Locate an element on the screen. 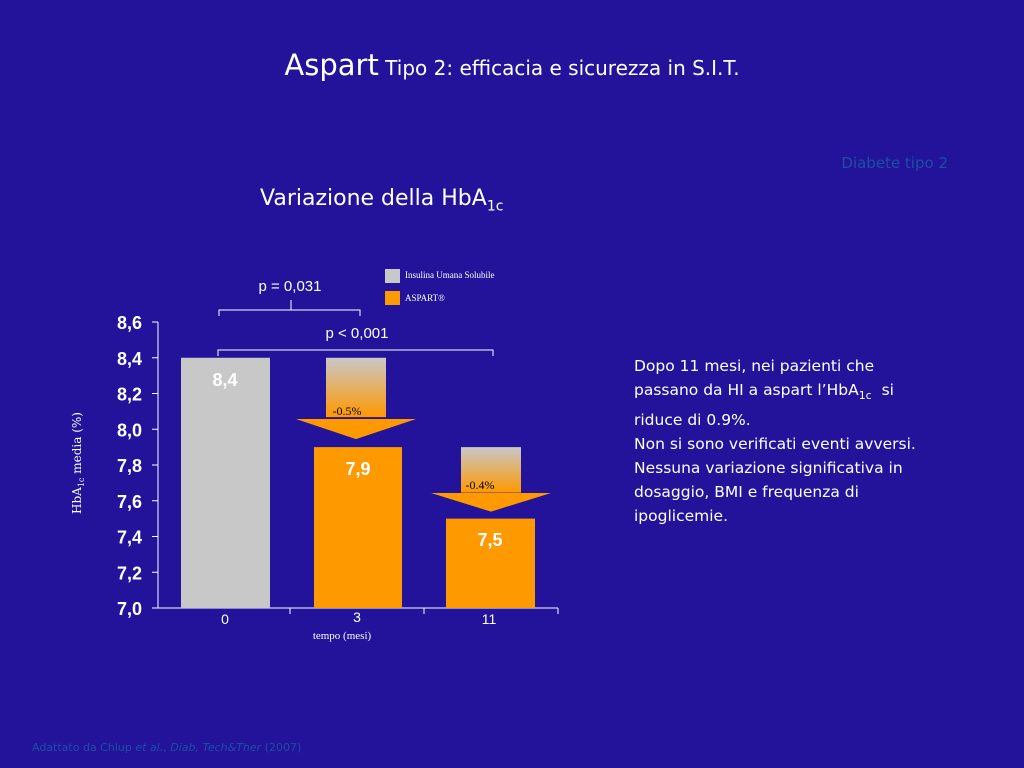  chart-title: Variazione della HbA1c is located at coordinates (381, 200).